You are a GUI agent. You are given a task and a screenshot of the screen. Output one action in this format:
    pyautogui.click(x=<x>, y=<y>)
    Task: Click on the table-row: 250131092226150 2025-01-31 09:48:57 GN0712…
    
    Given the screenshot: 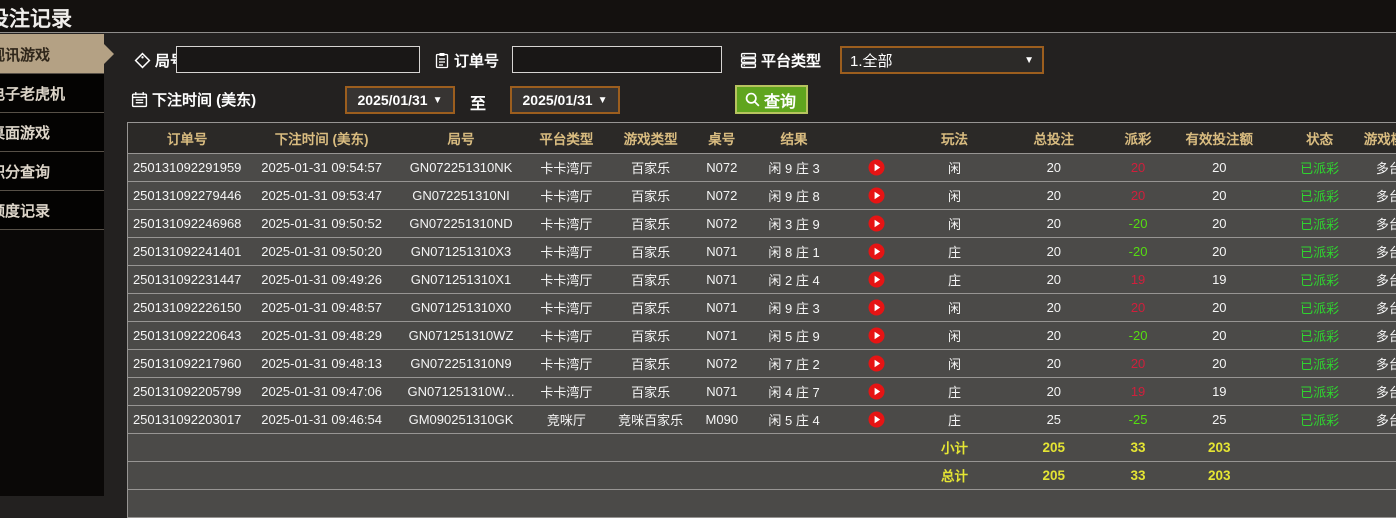 What is the action you would take?
    pyautogui.click(x=762, y=307)
    